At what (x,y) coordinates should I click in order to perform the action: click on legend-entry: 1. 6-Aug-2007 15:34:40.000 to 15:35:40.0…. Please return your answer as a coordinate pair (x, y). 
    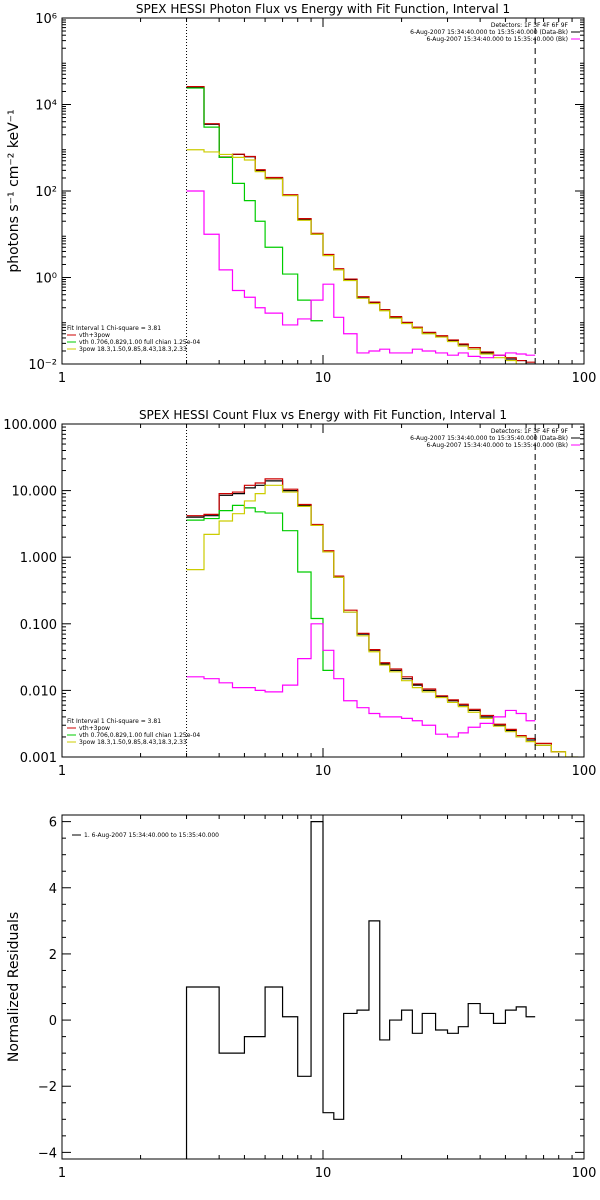
    Looking at the image, I should click on (151, 835).